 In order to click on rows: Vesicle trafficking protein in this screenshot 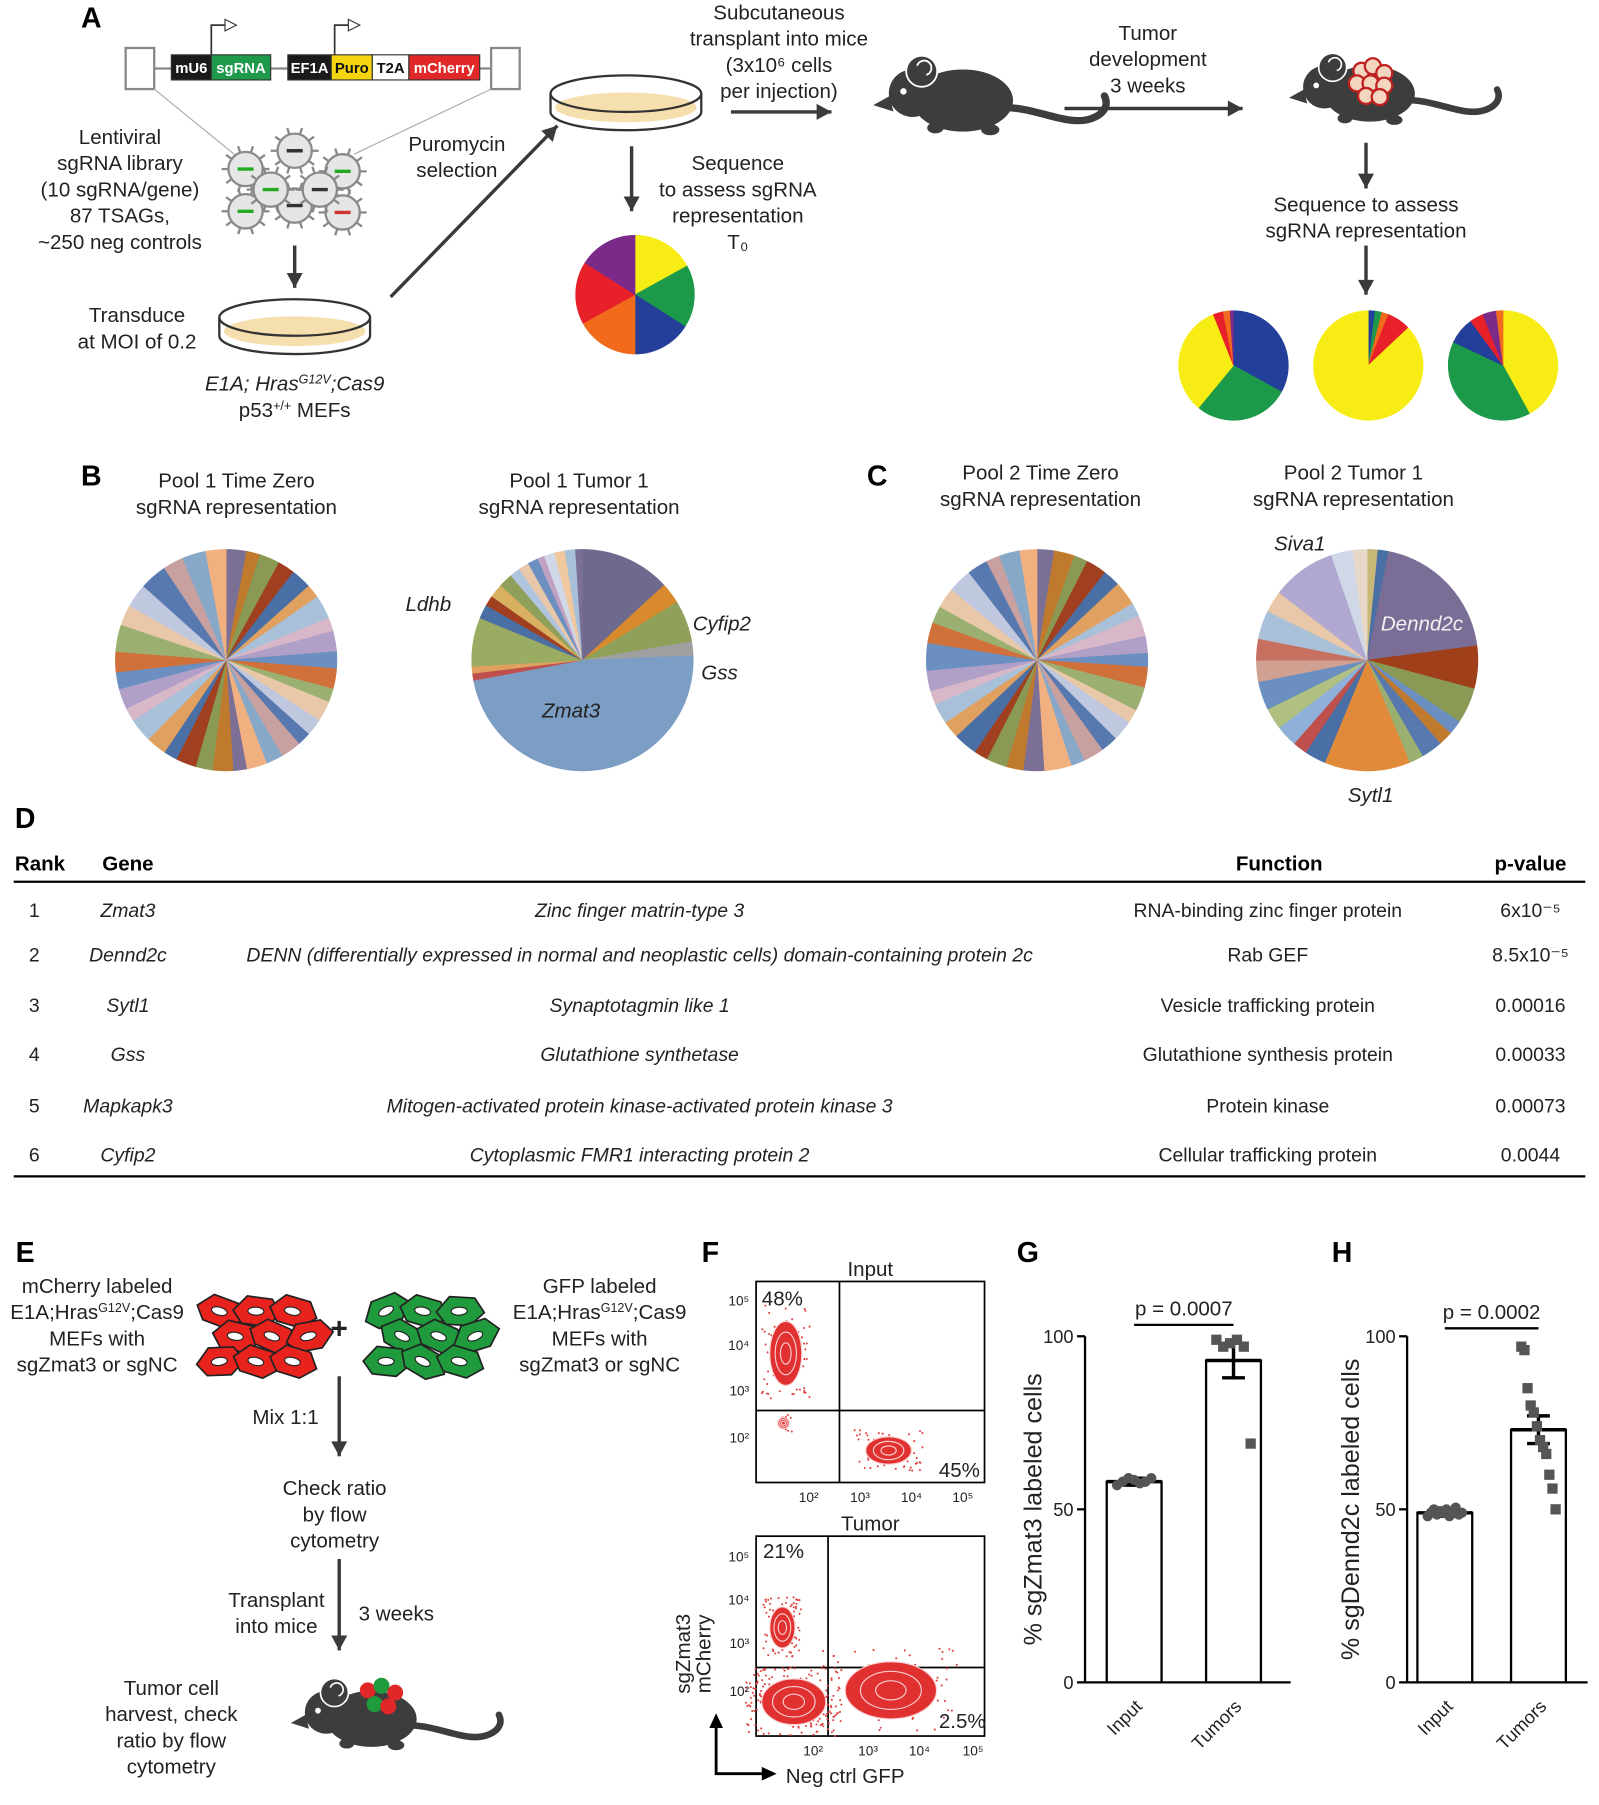, I will do `click(1268, 1006)`.